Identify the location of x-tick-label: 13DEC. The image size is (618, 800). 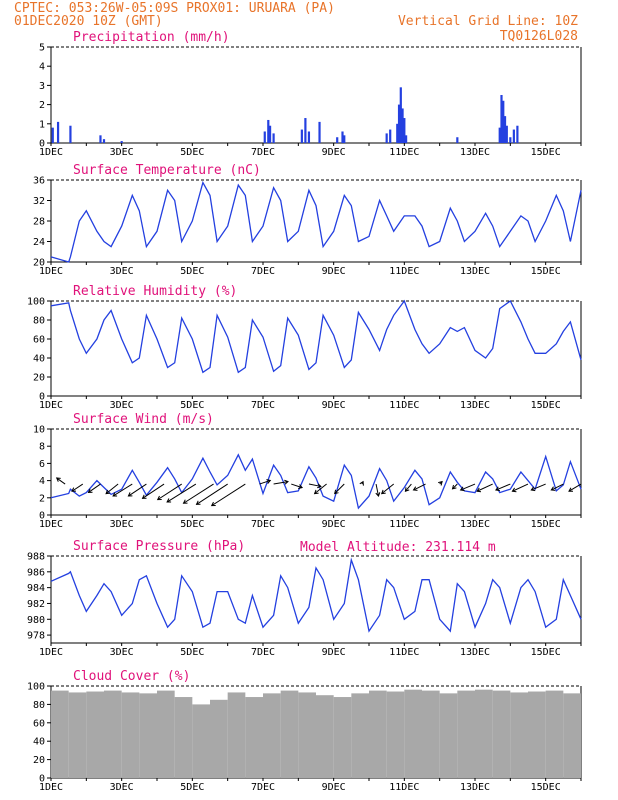
(475, 405).